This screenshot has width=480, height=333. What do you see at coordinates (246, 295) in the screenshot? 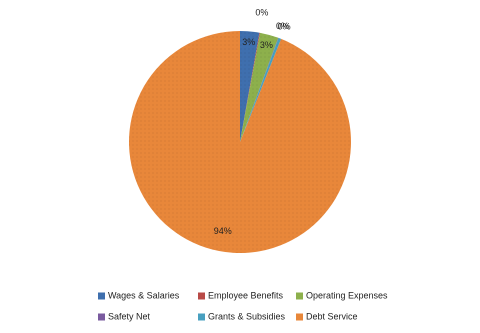
I see `legend-label: Employee Benefits` at bounding box center [246, 295].